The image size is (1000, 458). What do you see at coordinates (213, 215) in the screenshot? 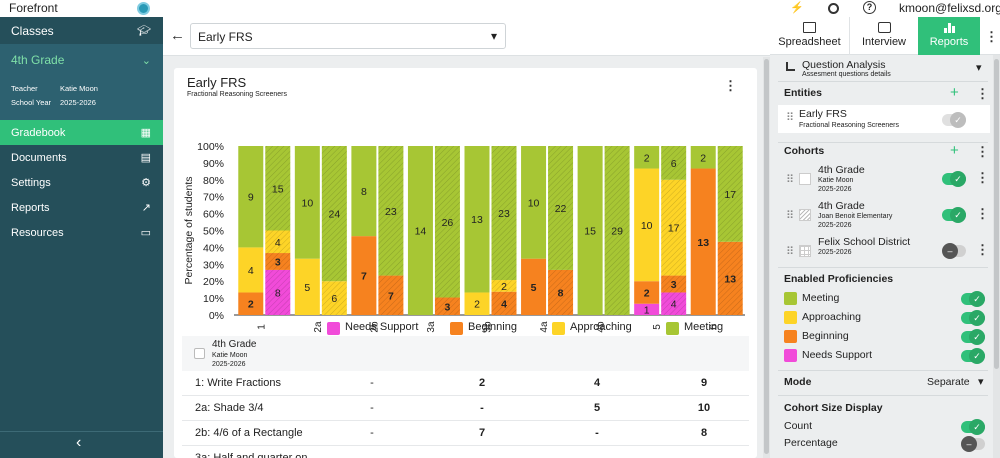
I see `y-tick-label: 60%` at bounding box center [213, 215].